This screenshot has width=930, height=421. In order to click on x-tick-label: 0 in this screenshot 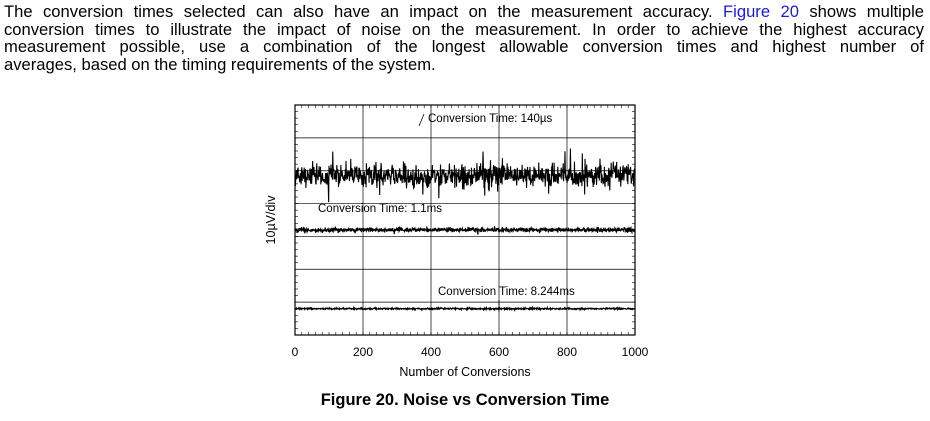, I will do `click(295, 352)`.